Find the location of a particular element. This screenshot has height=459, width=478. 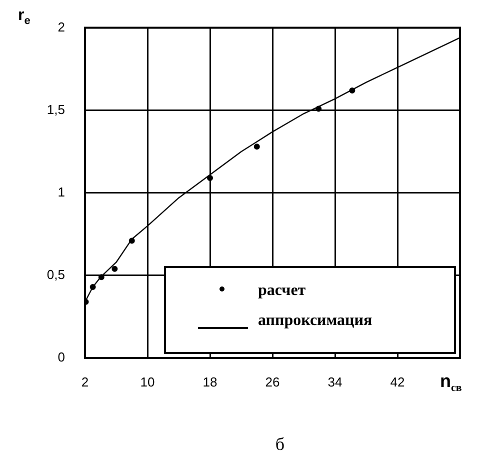

legend-label: аппроксимация is located at coordinates (315, 320).